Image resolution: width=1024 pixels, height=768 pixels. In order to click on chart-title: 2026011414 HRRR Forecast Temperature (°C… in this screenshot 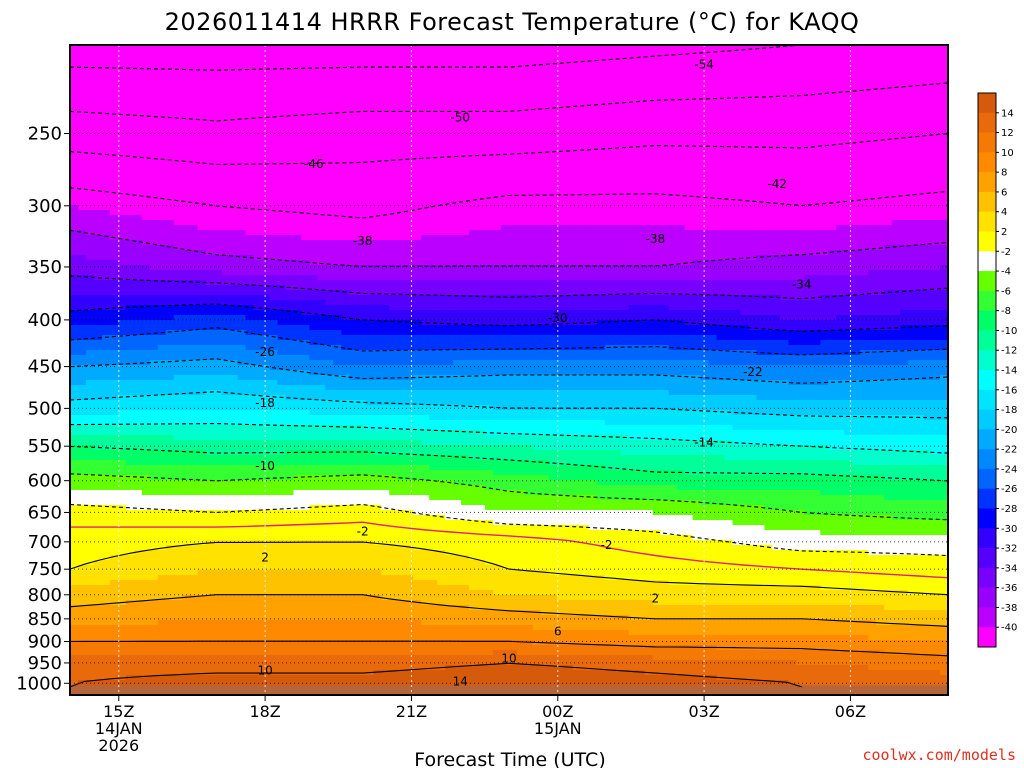, I will do `click(512, 22)`.